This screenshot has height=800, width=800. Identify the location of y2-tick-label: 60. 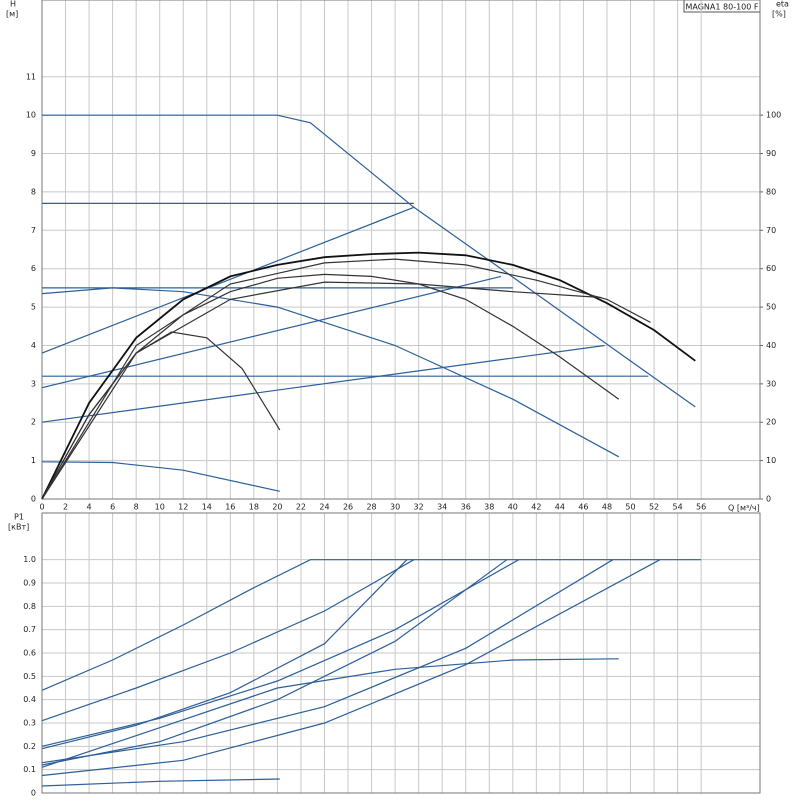
(771, 268).